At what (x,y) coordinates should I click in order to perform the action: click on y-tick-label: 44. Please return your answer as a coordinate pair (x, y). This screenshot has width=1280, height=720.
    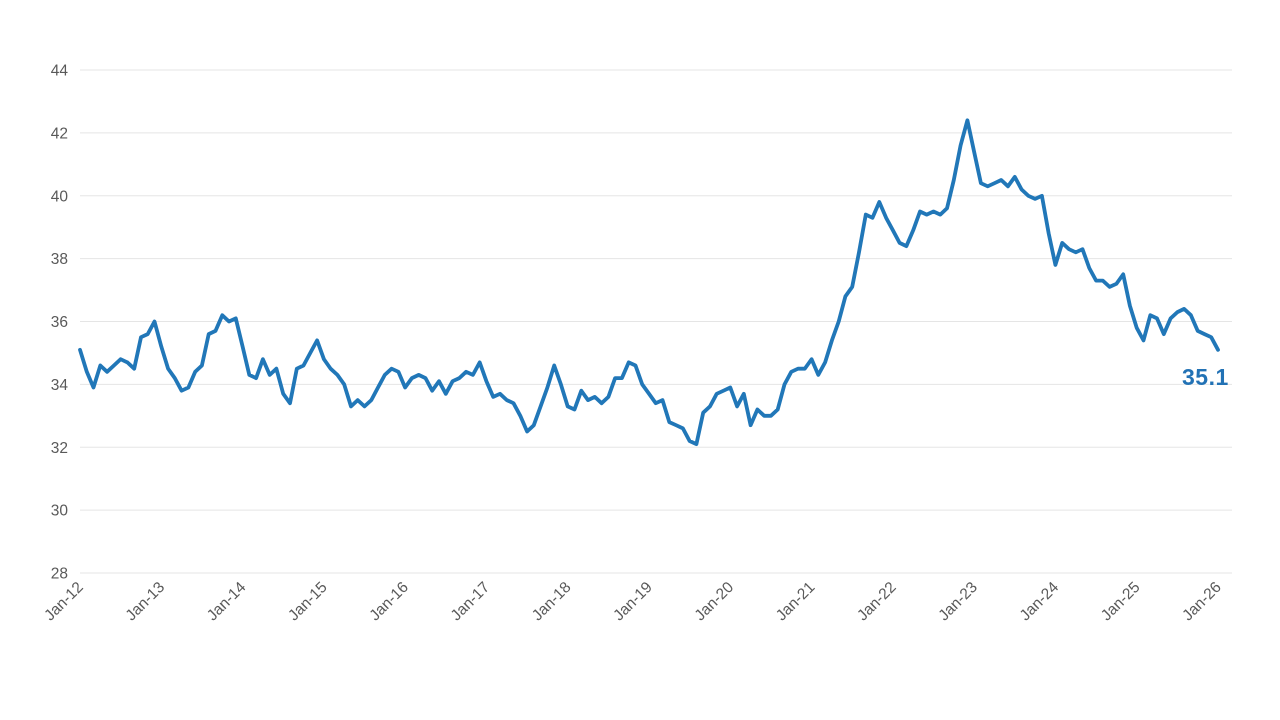
    Looking at the image, I should click on (60, 71).